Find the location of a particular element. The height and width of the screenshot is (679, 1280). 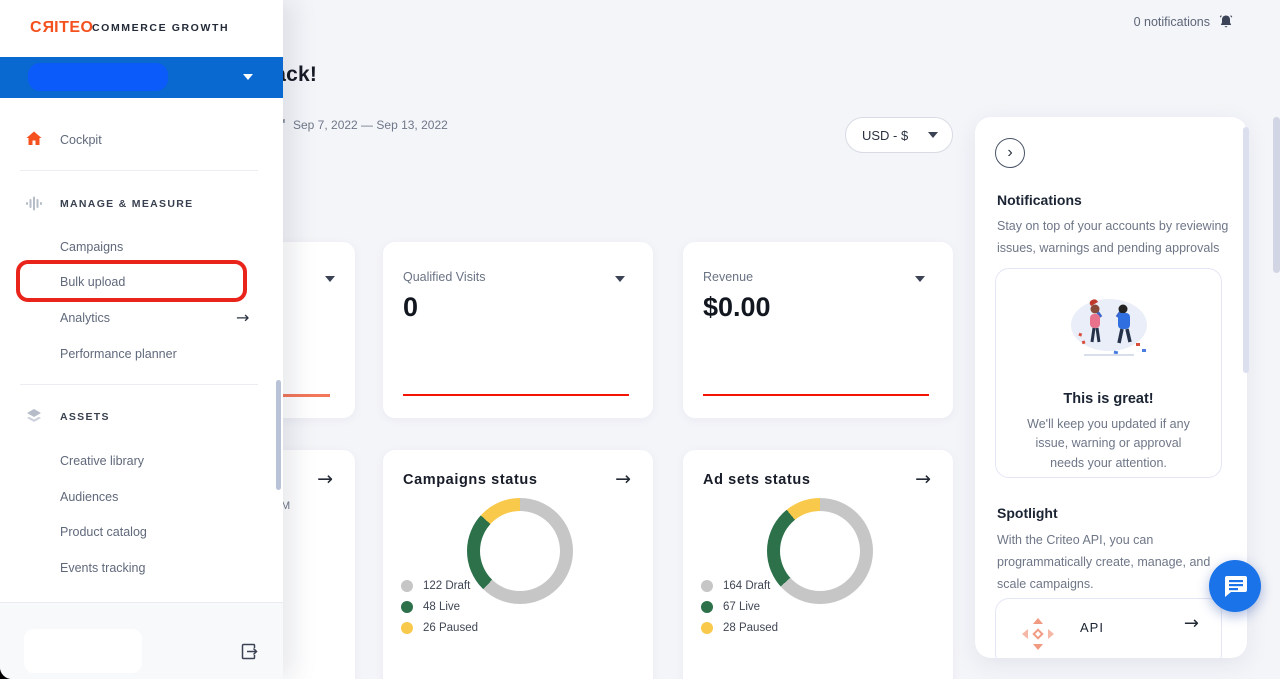

collapse-panel-button: › is located at coordinates (1010, 153).